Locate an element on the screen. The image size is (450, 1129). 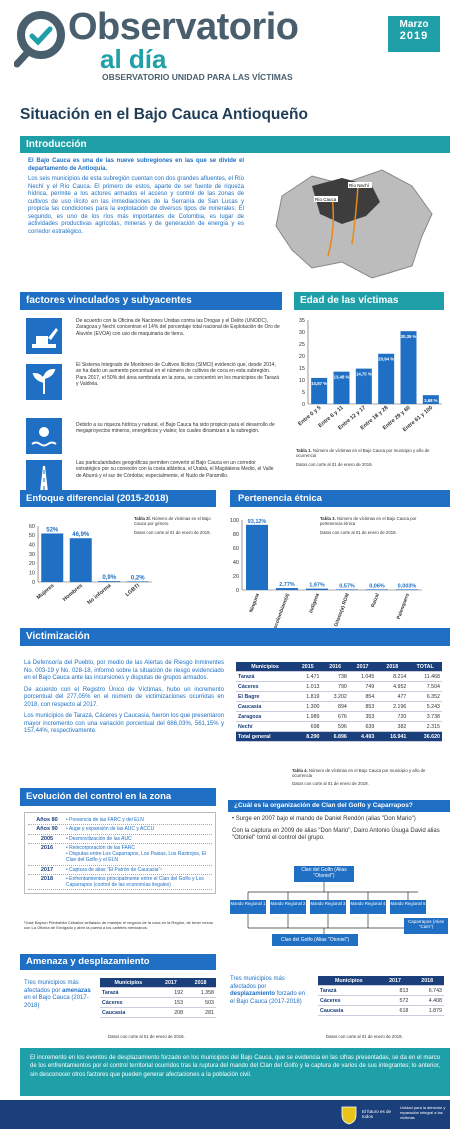
table-cell: 1.471 is located at coordinates (308, 676).